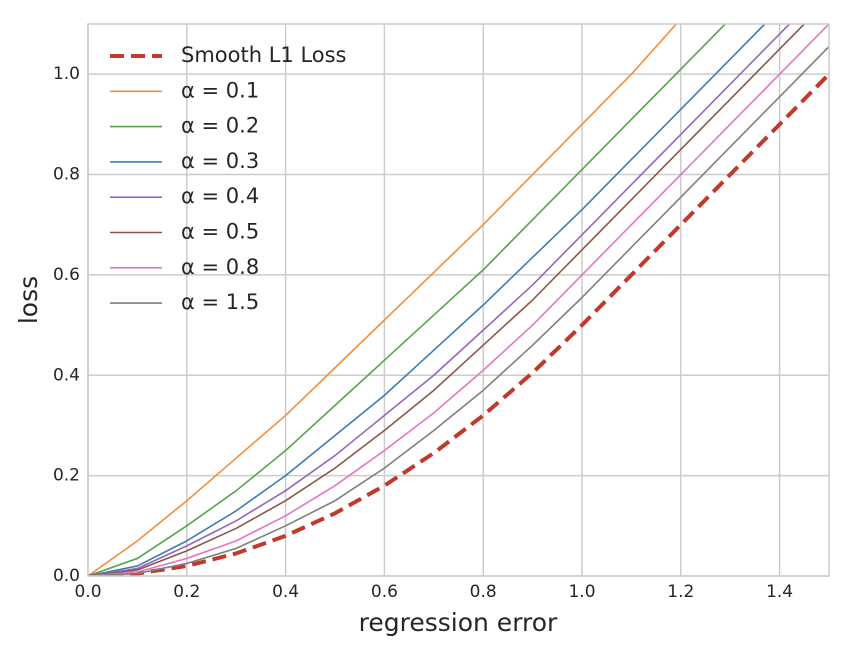  Describe the element at coordinates (28, 300) in the screenshot. I see `y-axis-label: loss` at that location.